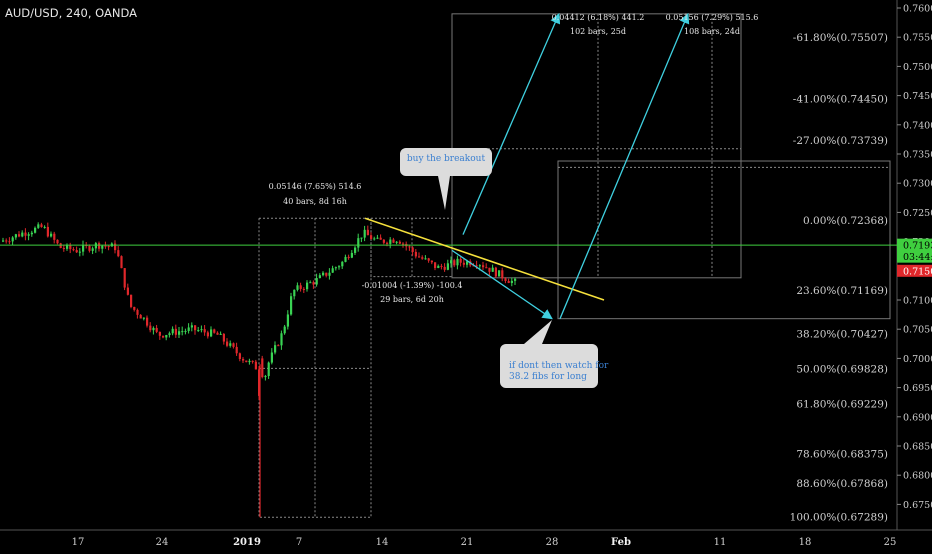 The image size is (932, 554). Describe the element at coordinates (917, 184) in the screenshot. I see `price-tick-label: 0.73000` at that location.